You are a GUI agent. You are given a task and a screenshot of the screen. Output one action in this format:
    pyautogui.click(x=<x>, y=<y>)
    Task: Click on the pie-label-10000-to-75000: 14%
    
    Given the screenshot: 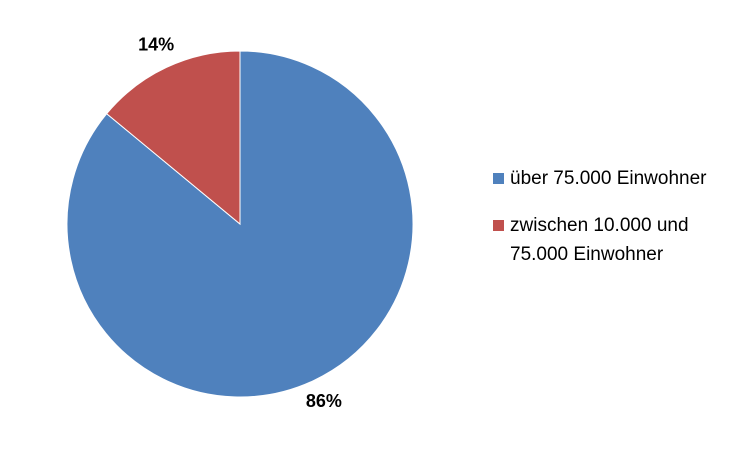 What is the action you would take?
    pyautogui.click(x=156, y=44)
    